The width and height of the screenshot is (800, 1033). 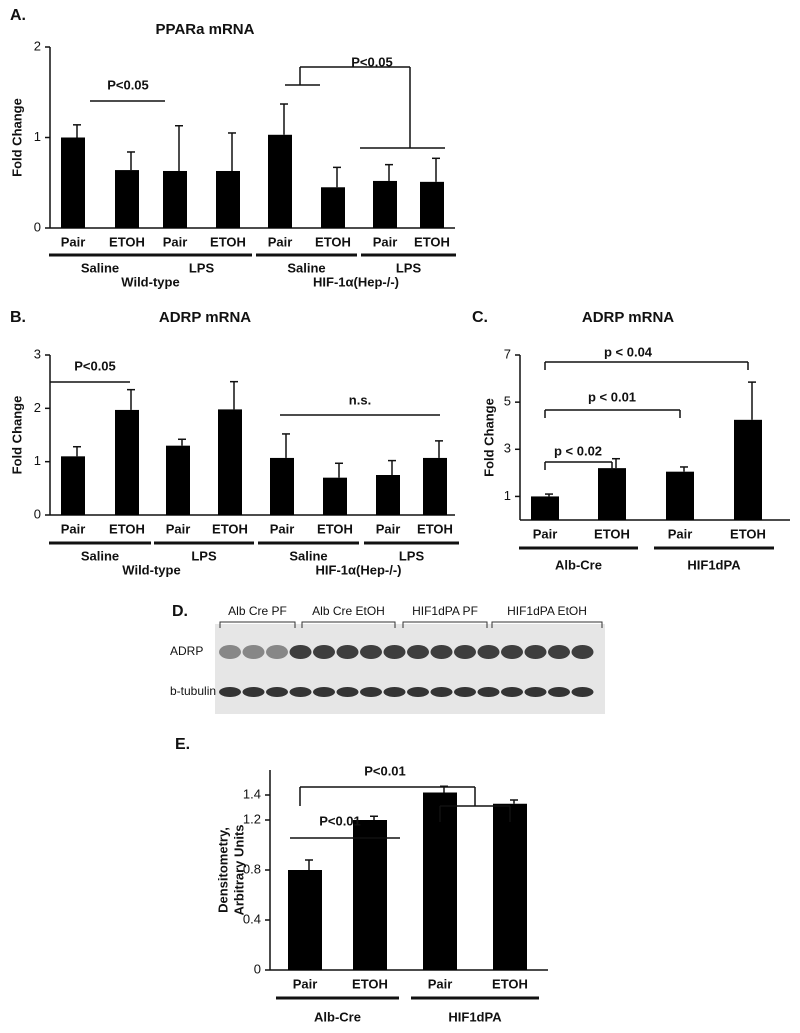 What do you see at coordinates (507, 353) in the screenshot?
I see `y-tick-label: 7` at bounding box center [507, 353].